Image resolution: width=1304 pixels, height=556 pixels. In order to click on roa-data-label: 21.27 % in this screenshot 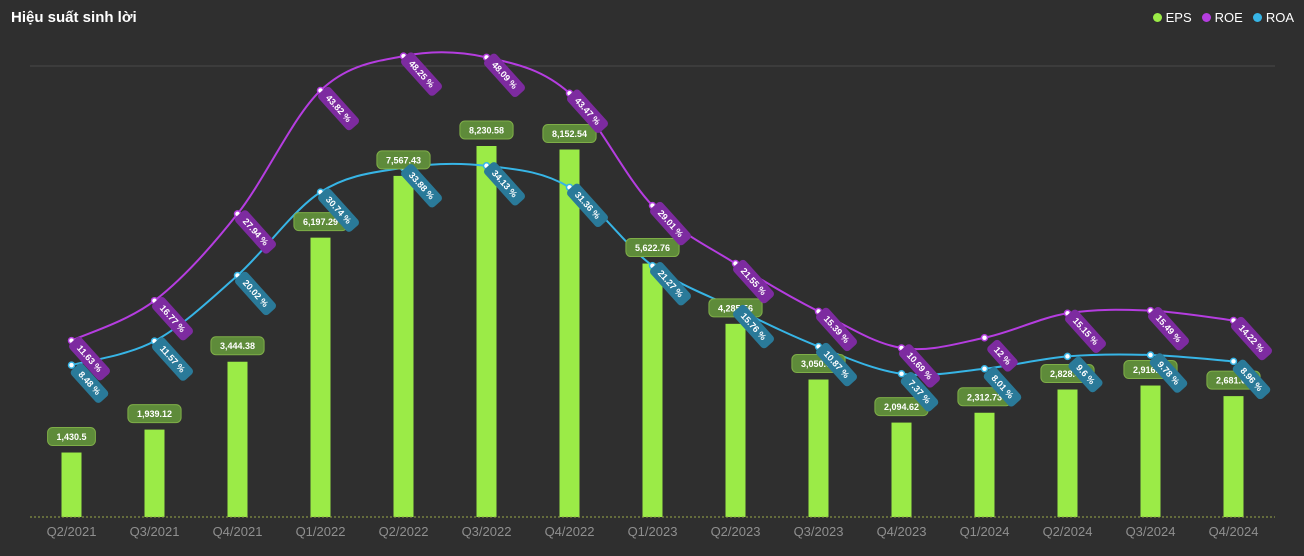, I will do `click(670, 284)`.